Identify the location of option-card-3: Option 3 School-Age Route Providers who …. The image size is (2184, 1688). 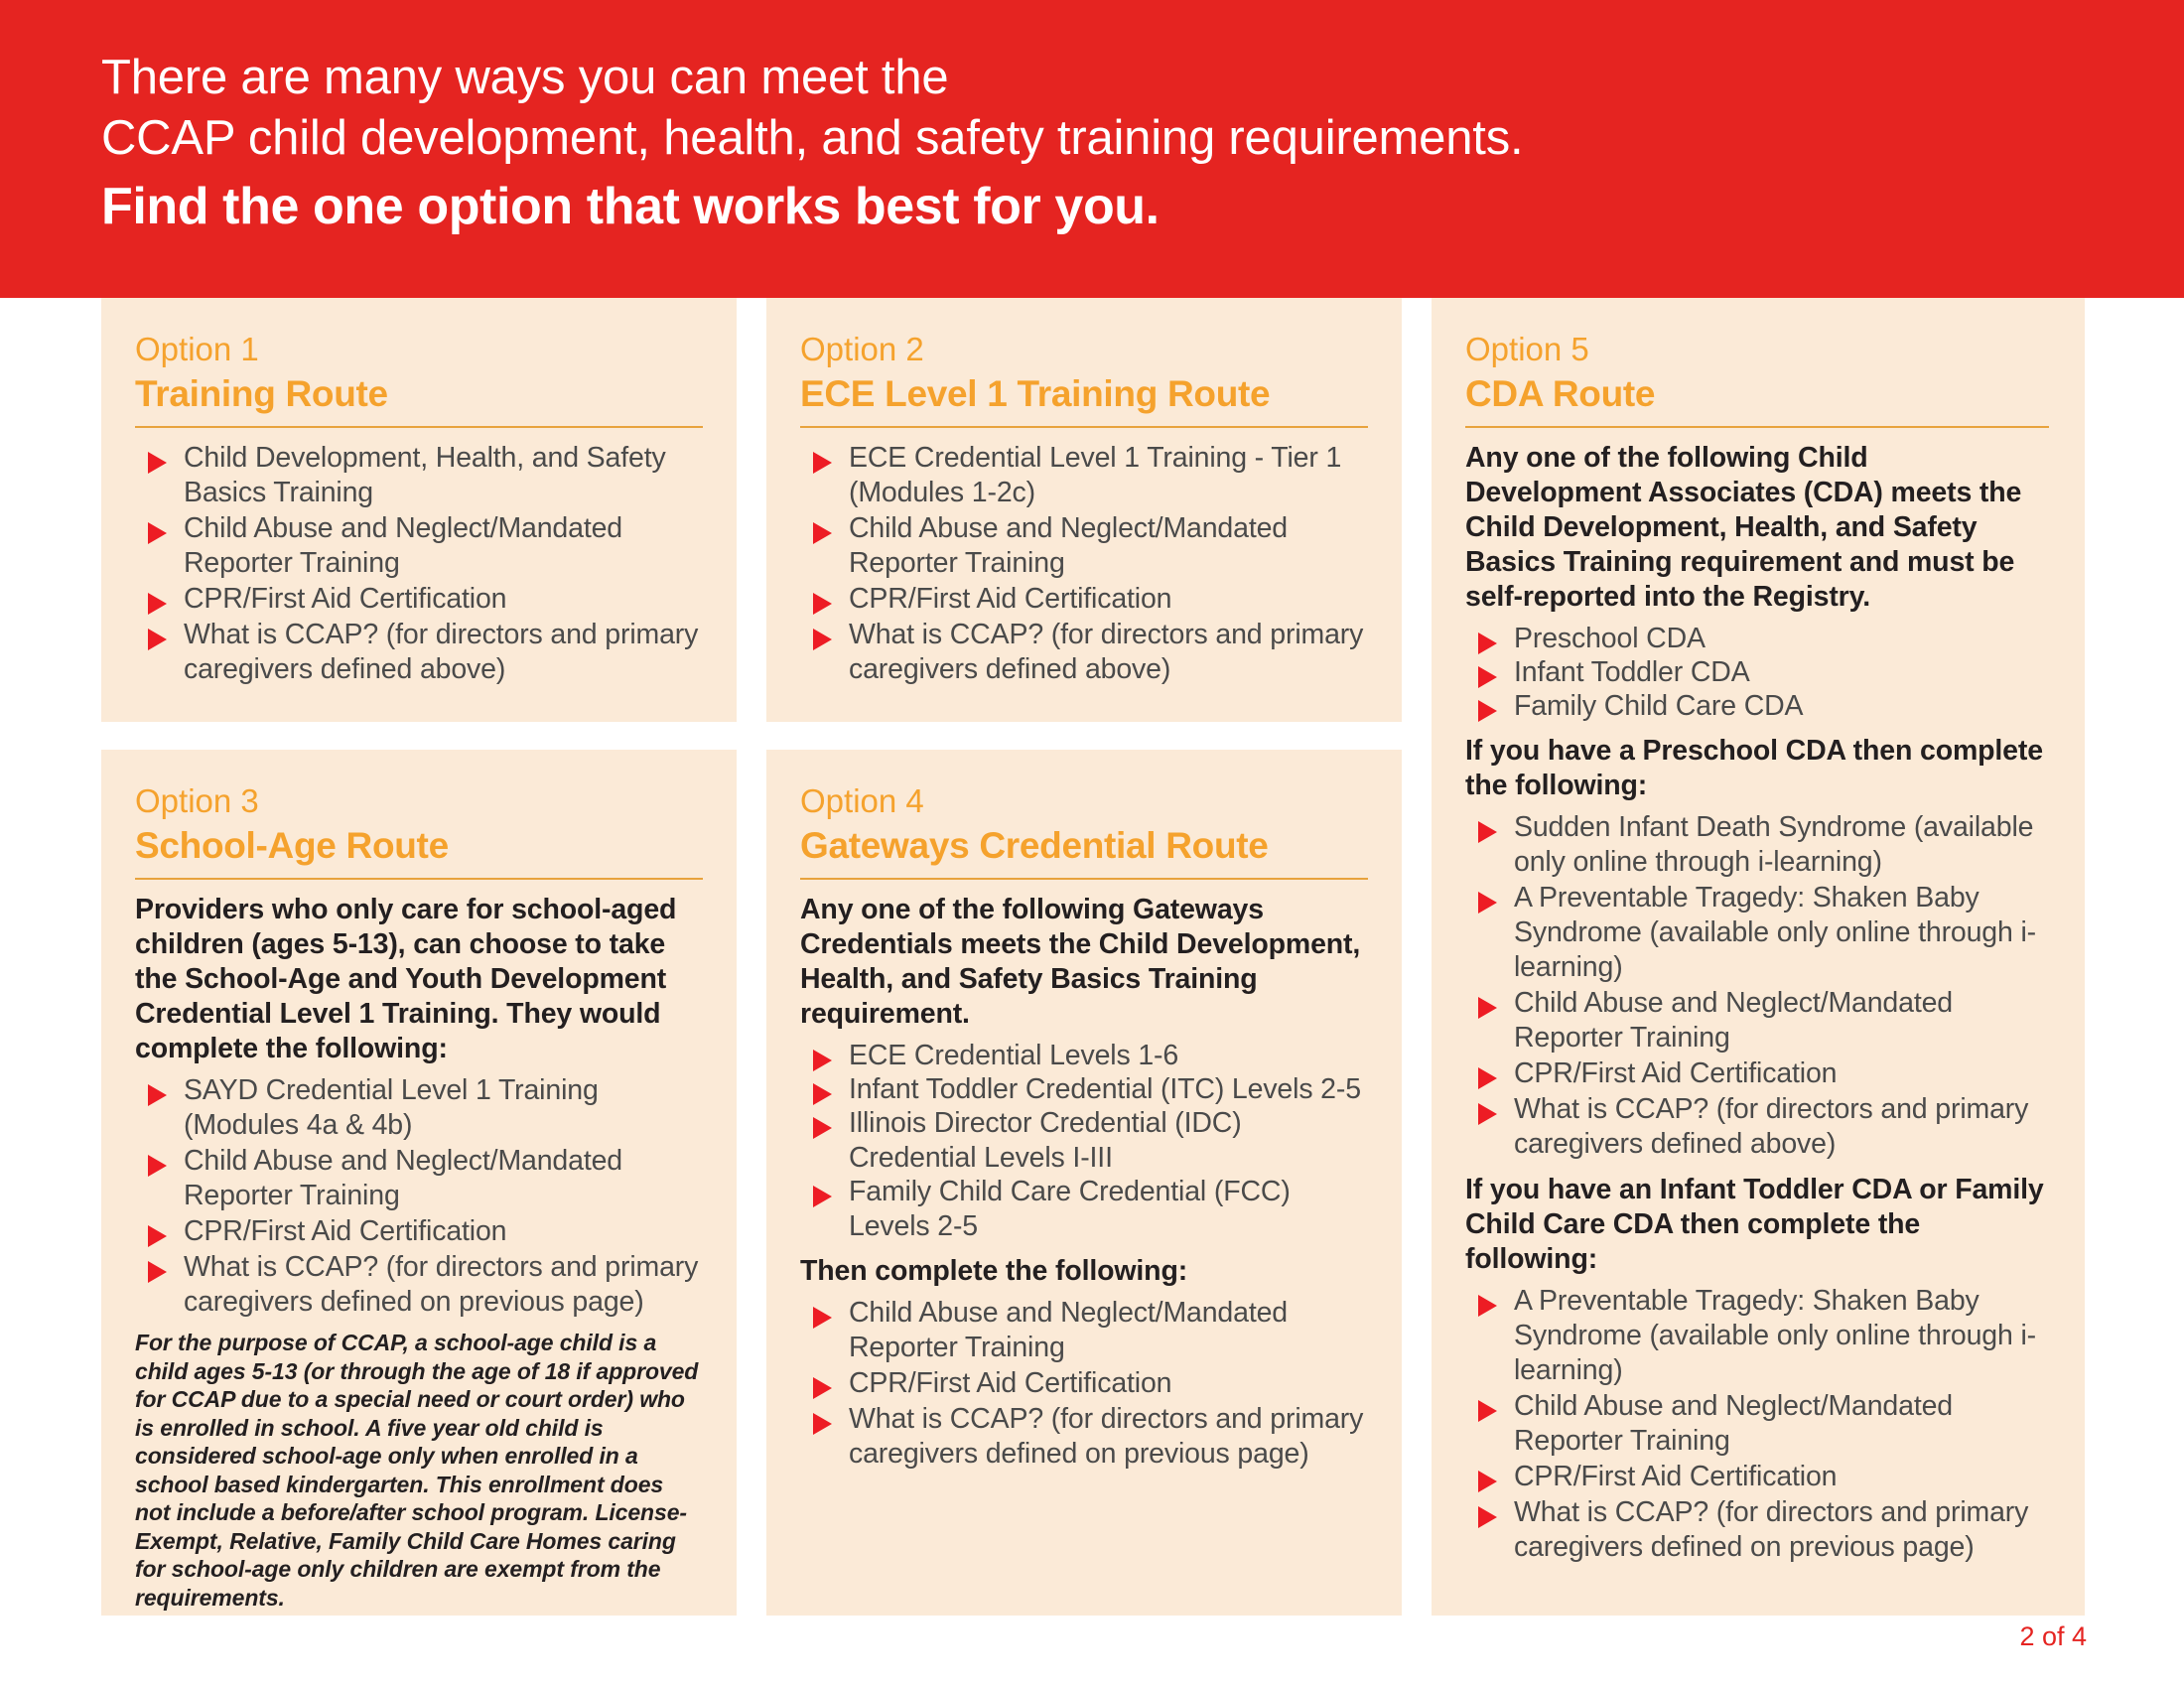
(419, 1183).